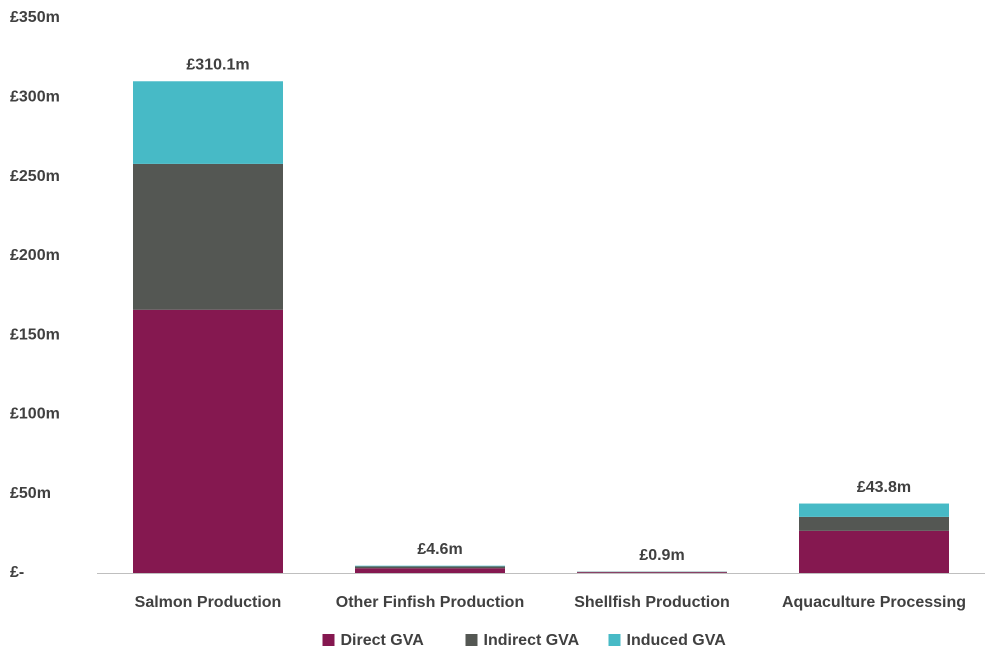 The height and width of the screenshot is (654, 1001). Describe the element at coordinates (208, 602) in the screenshot. I see `x-tick-label: Salmon Production` at that location.